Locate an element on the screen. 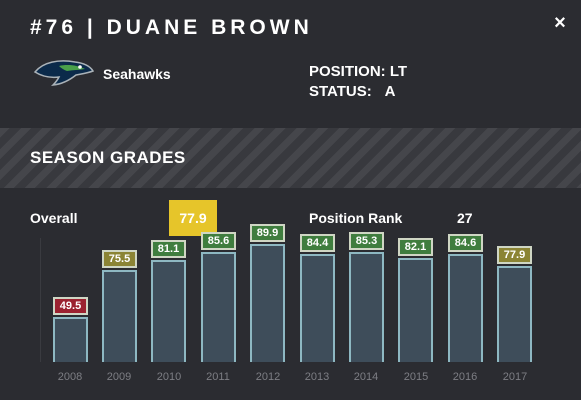  season-year-2010: 2010 is located at coordinates (169, 377).